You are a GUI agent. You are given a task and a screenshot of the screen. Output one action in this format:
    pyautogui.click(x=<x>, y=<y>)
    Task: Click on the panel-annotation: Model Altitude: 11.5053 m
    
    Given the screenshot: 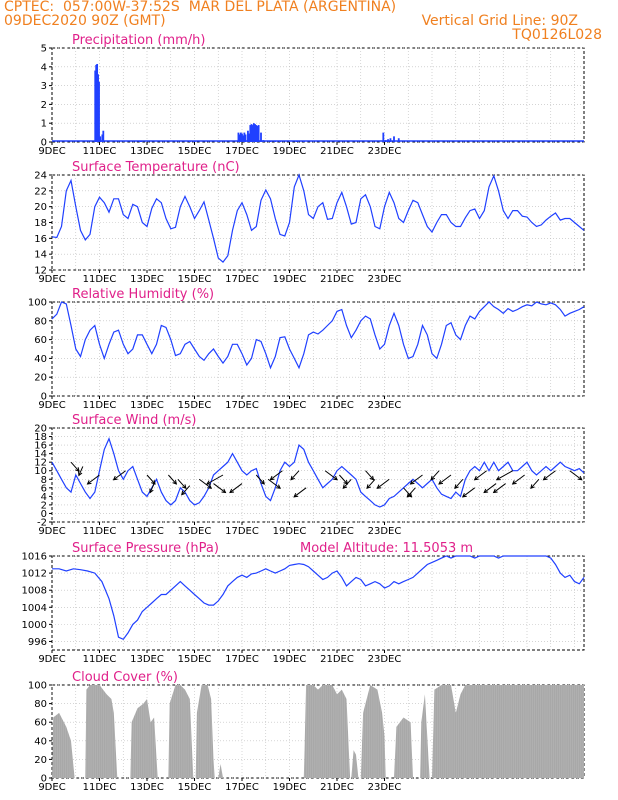 What is the action you would take?
    pyautogui.click(x=386, y=548)
    